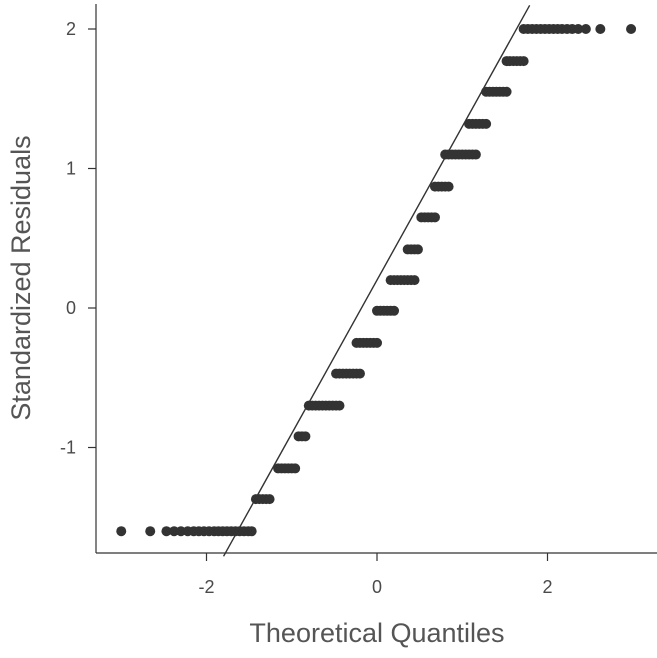  What do you see at coordinates (68, 448) in the screenshot?
I see `y-tick-label: -1` at bounding box center [68, 448].